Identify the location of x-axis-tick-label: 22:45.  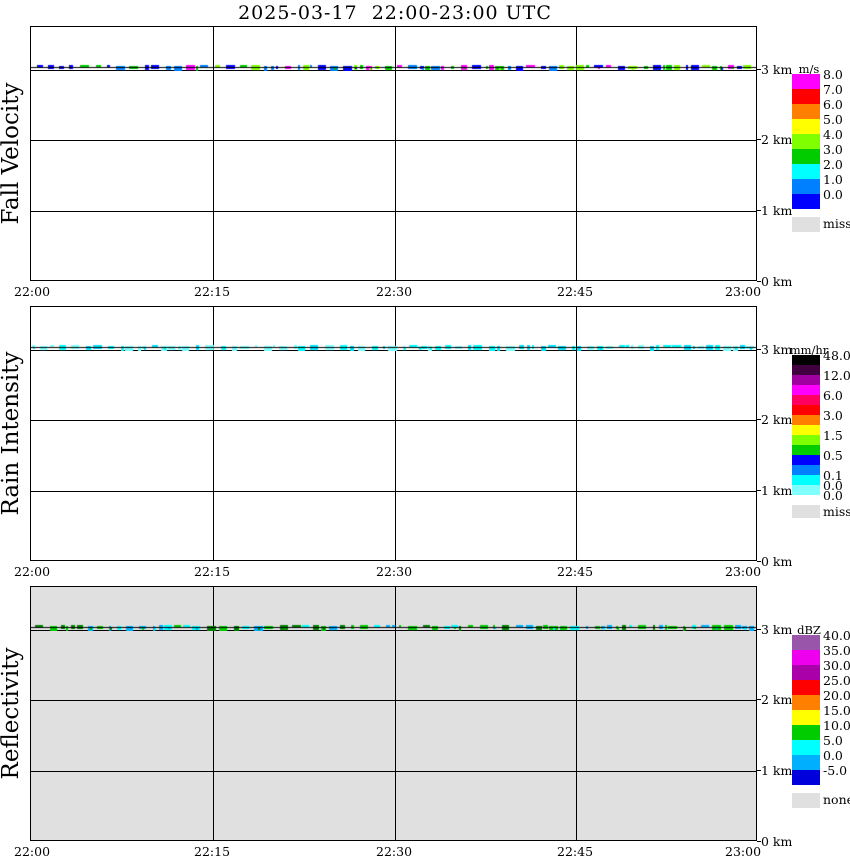
(575, 571).